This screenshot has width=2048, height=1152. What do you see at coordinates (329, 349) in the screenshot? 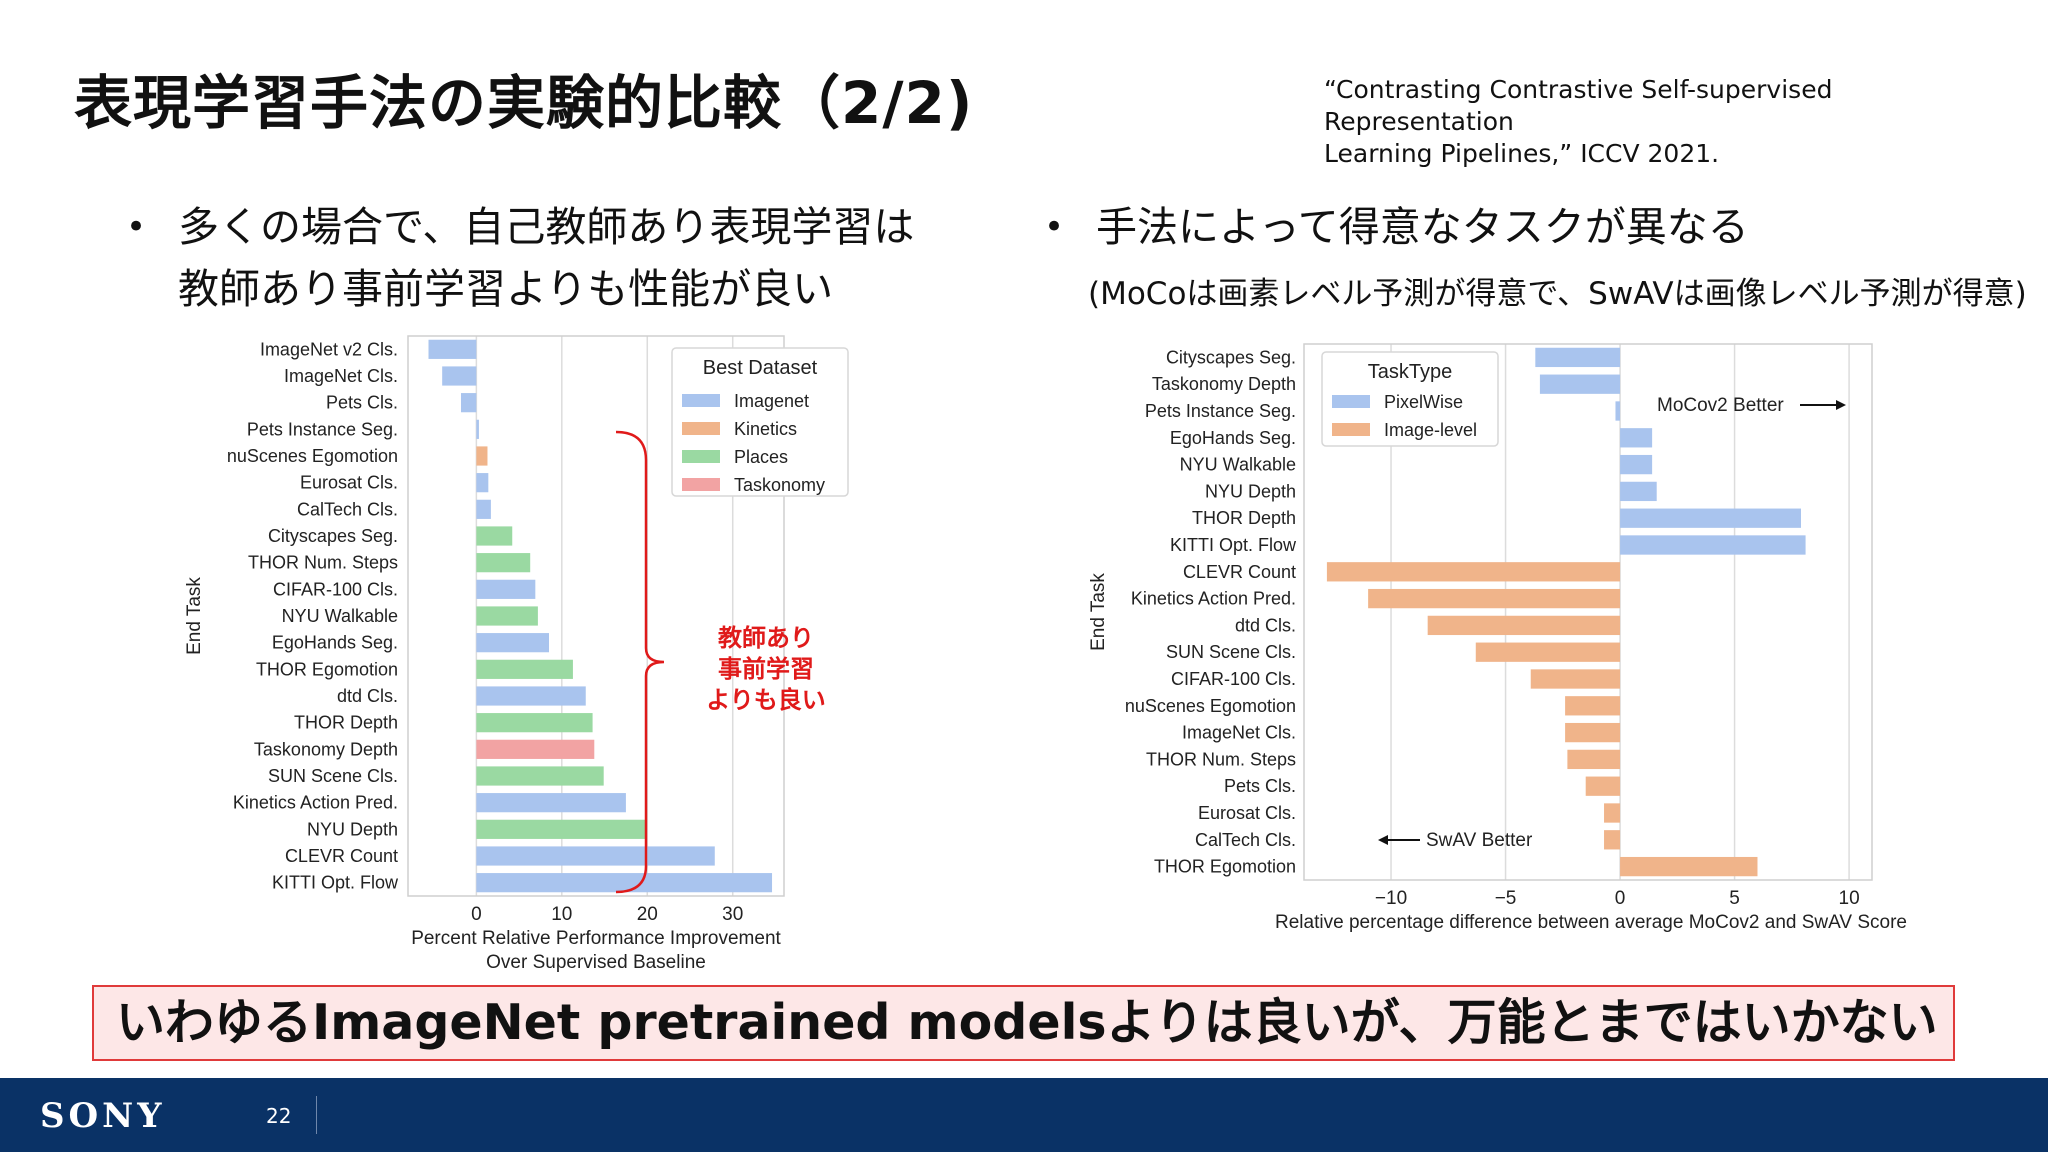
I see `category-label: ImageNet v2 Cls.` at bounding box center [329, 349].